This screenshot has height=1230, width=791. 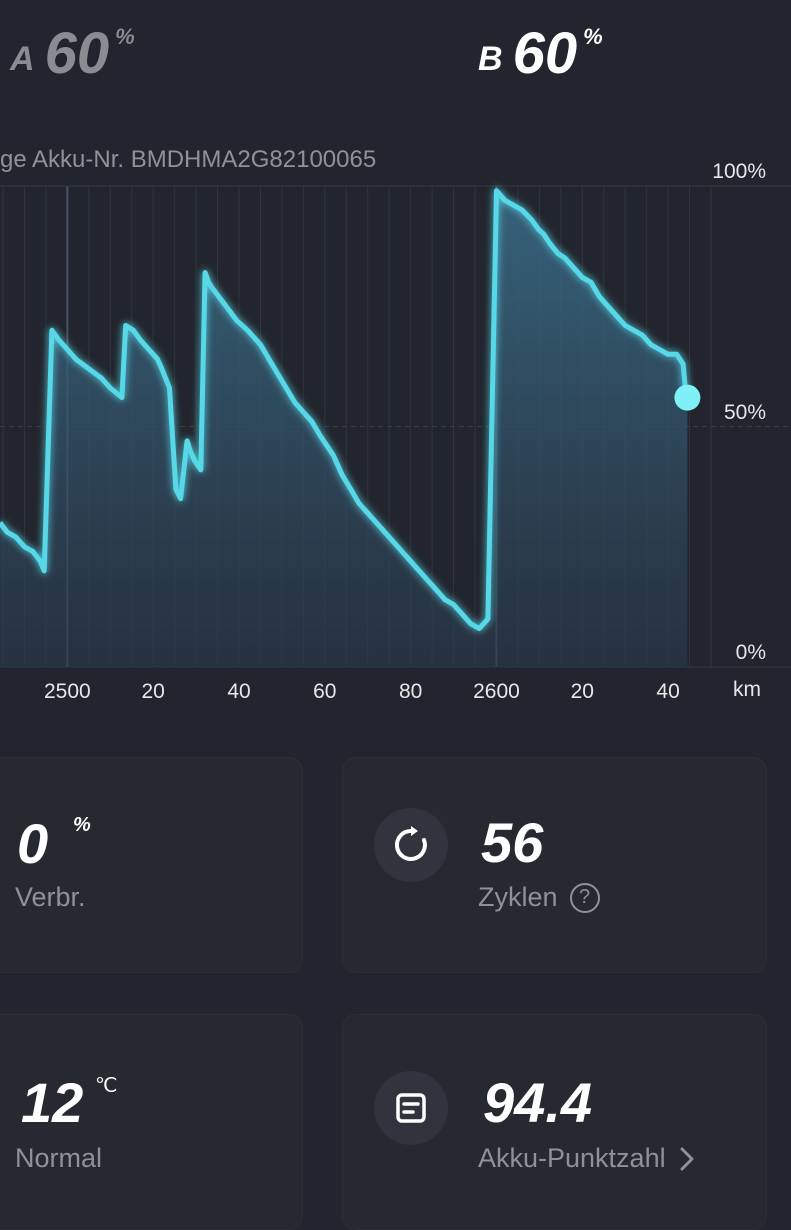 I want to click on battery-a-letter: A, so click(x=22, y=59).